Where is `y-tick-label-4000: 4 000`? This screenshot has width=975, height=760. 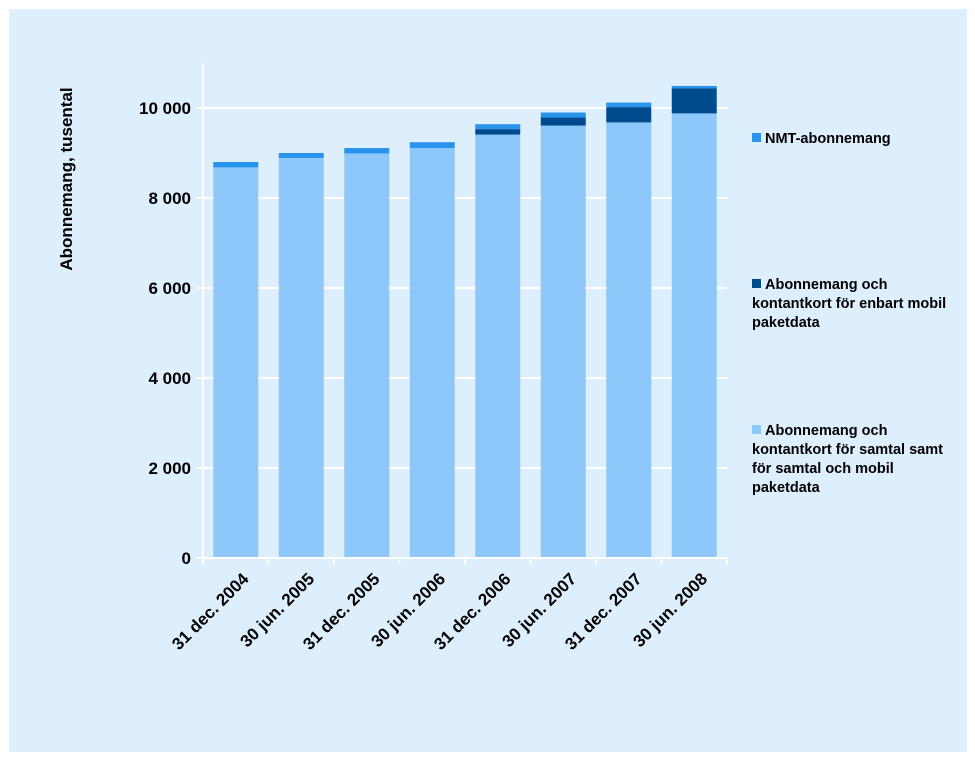 y-tick-label-4000: 4 000 is located at coordinates (169, 378).